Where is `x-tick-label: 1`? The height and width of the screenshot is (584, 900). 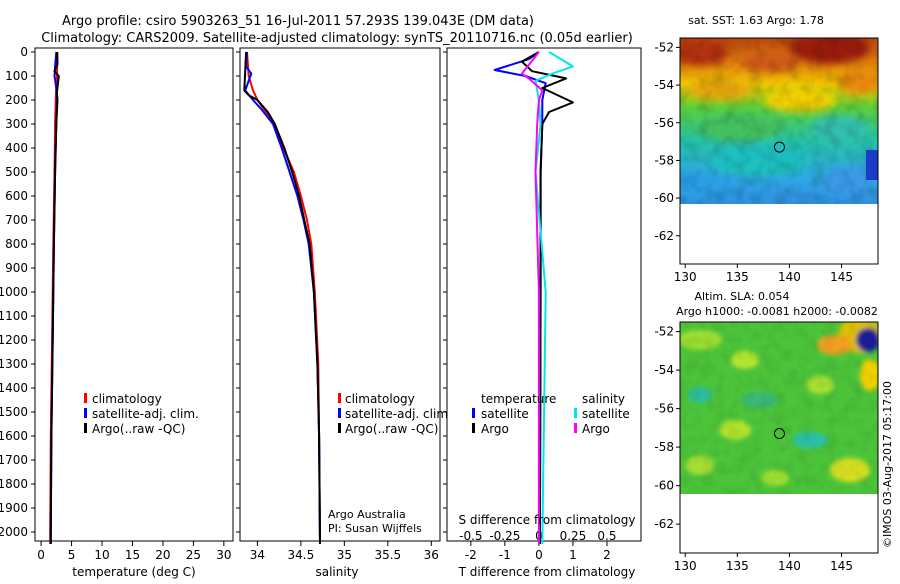
x-tick-label: 1 is located at coordinates (573, 555).